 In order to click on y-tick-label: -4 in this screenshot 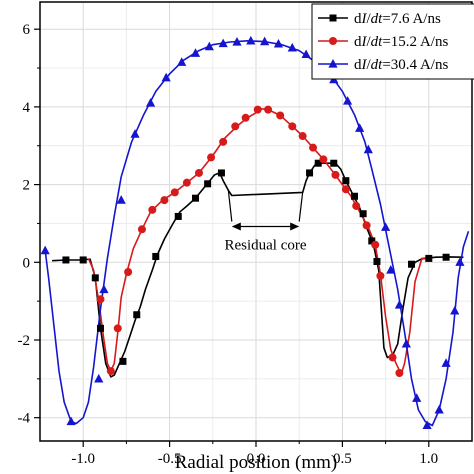, I will do `click(24, 419)`.